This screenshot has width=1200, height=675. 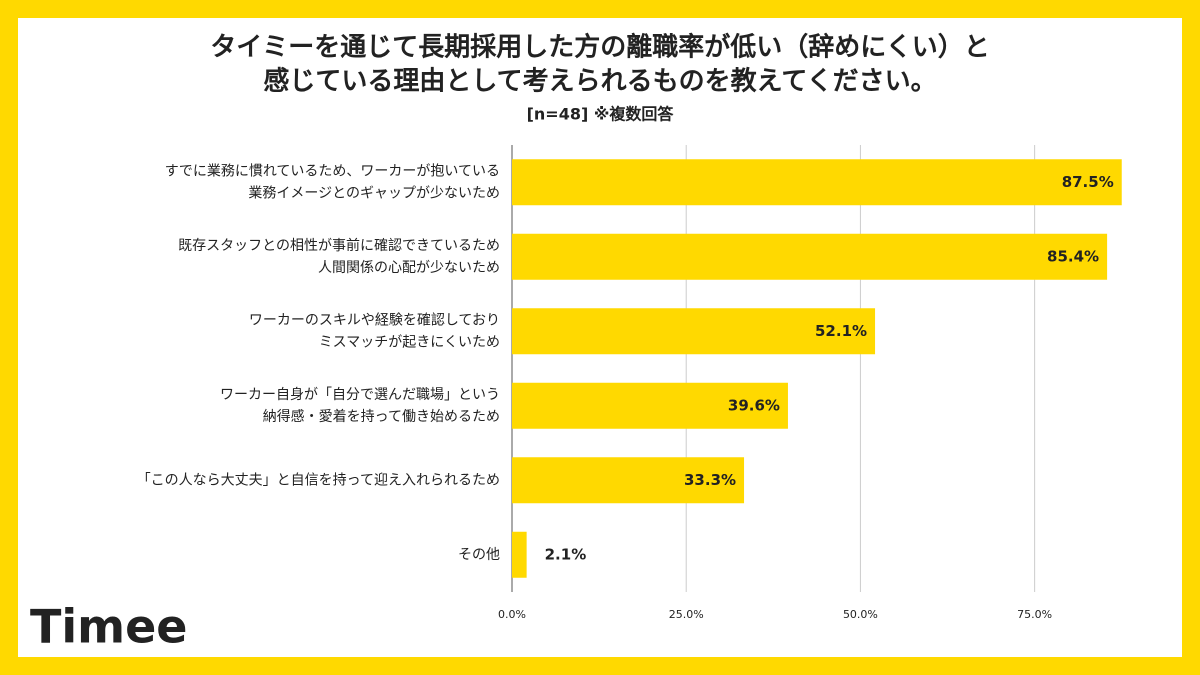 I want to click on value-label: 2.1%, so click(x=566, y=554).